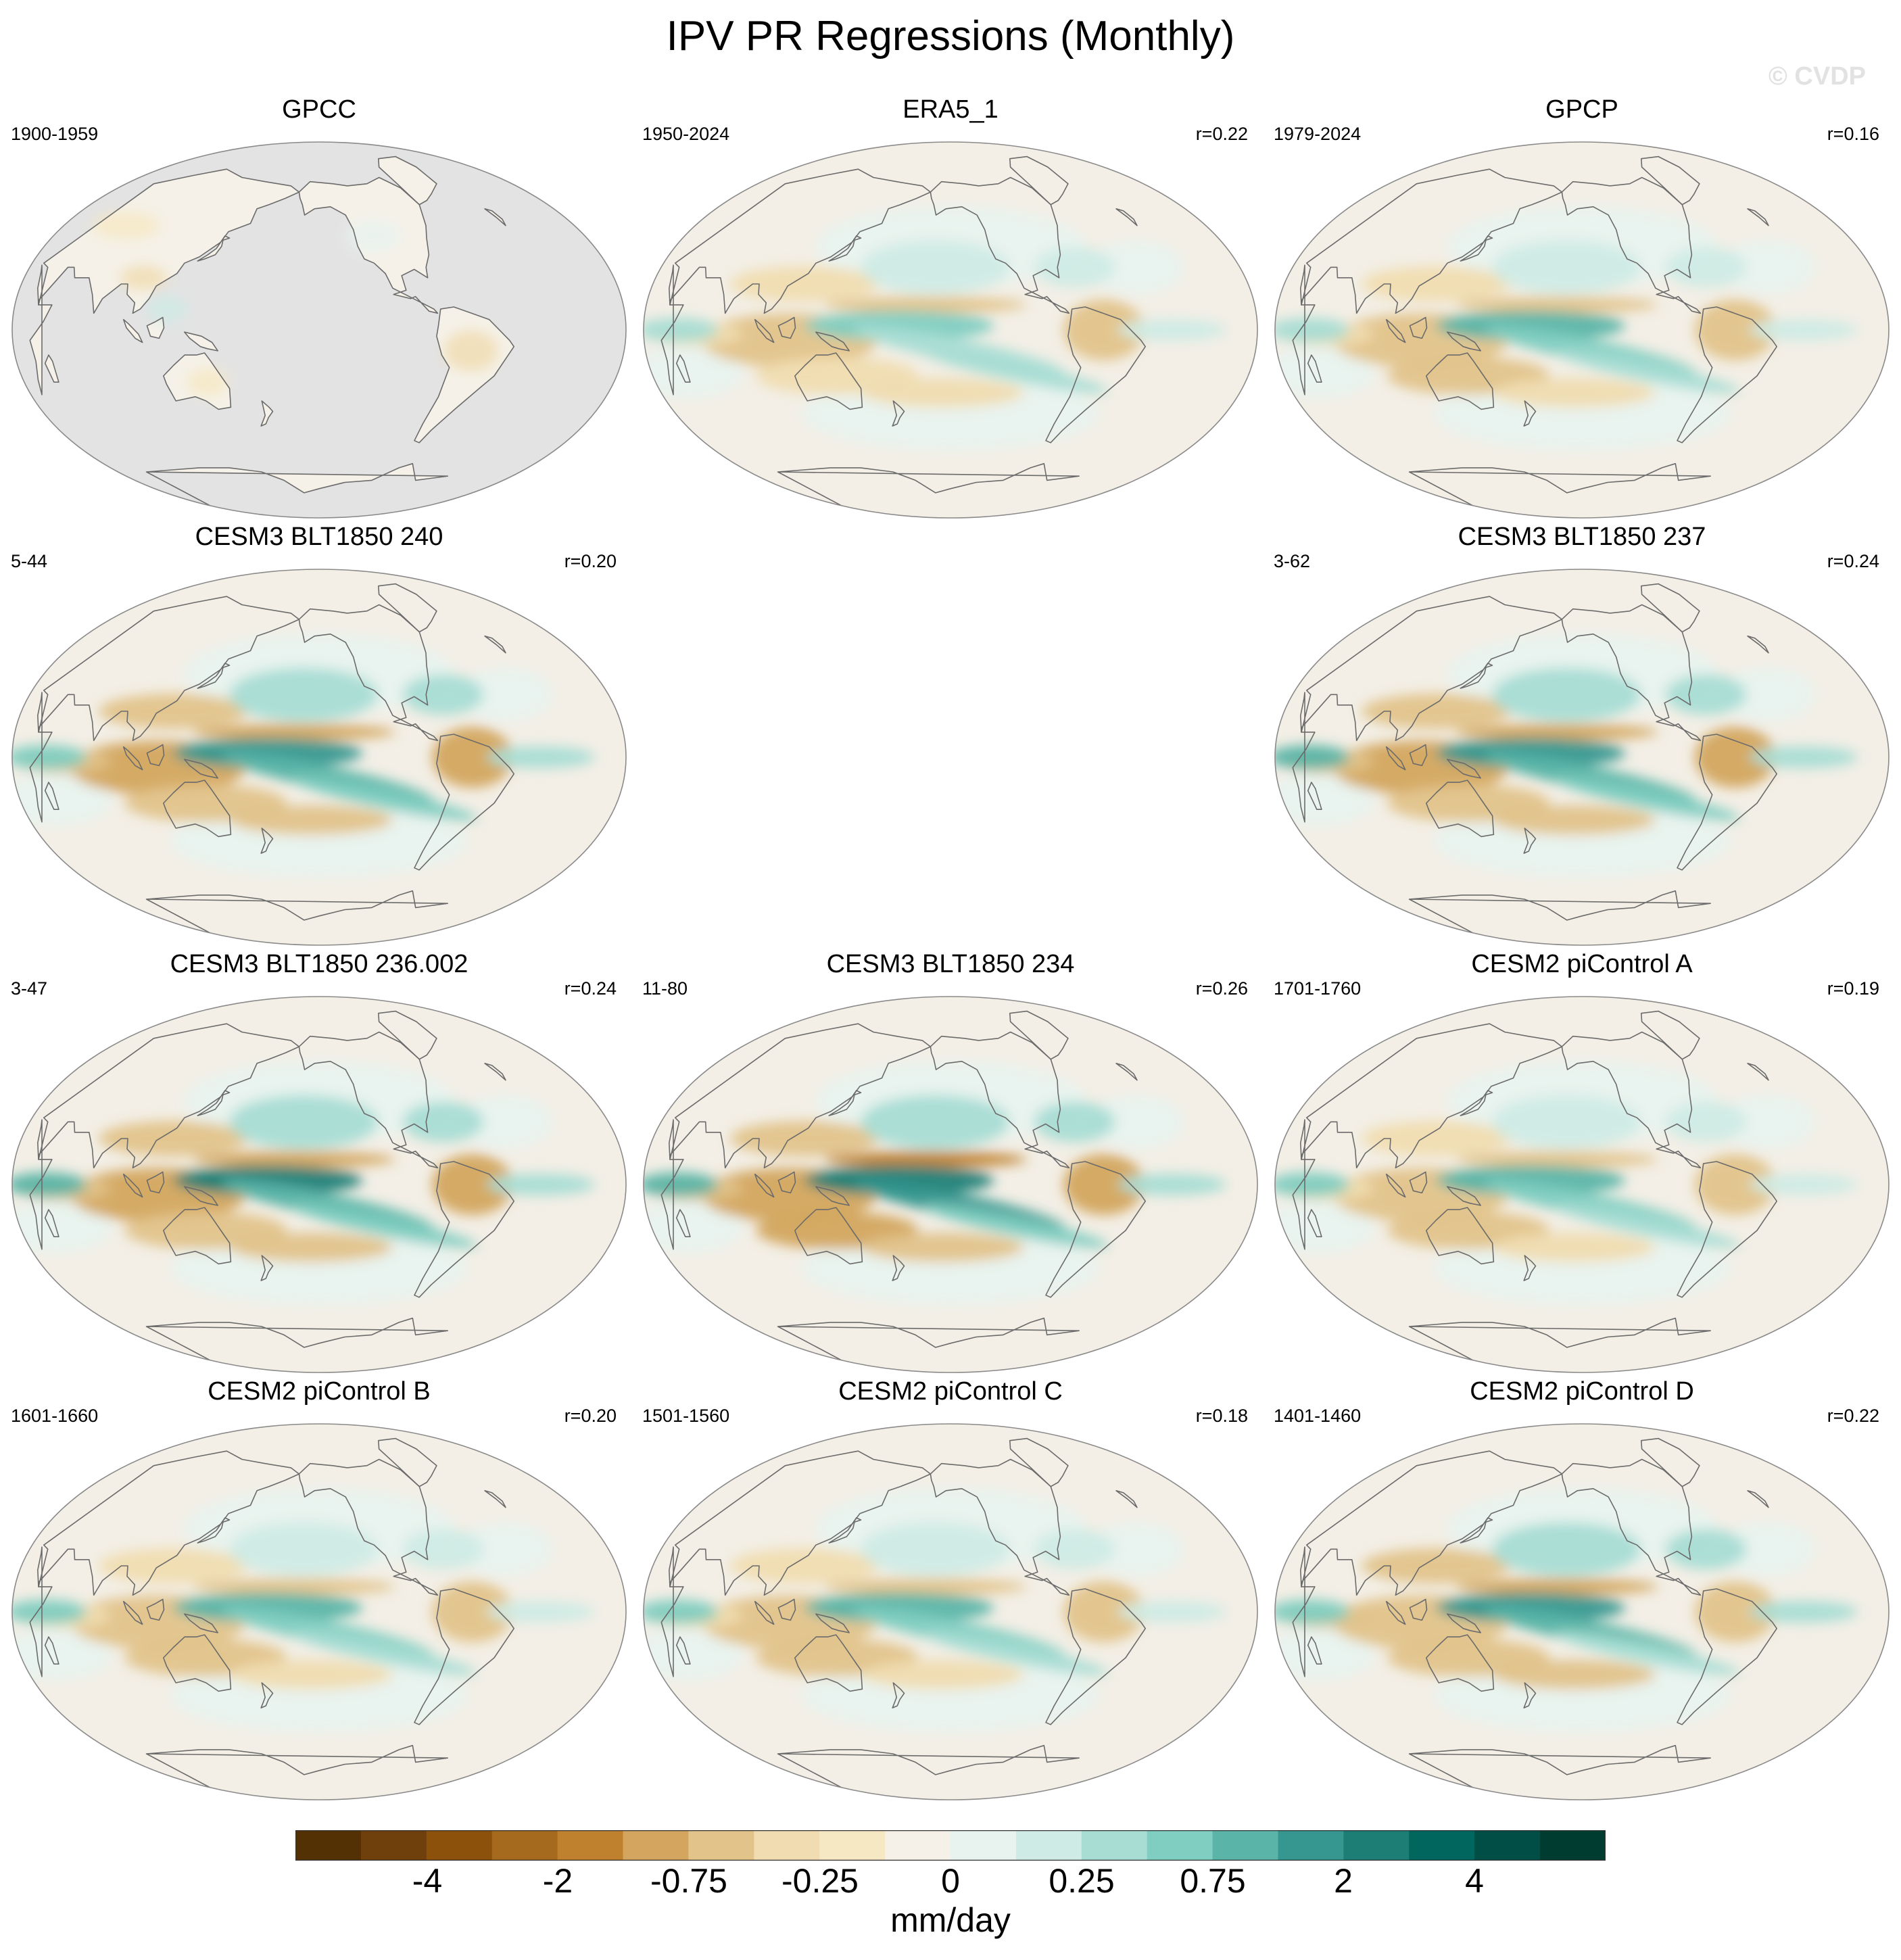  I want to click on panel-cesm2-d: CESM2 piControl D 1401-1460 r=0.22, so click(1582, 1588).